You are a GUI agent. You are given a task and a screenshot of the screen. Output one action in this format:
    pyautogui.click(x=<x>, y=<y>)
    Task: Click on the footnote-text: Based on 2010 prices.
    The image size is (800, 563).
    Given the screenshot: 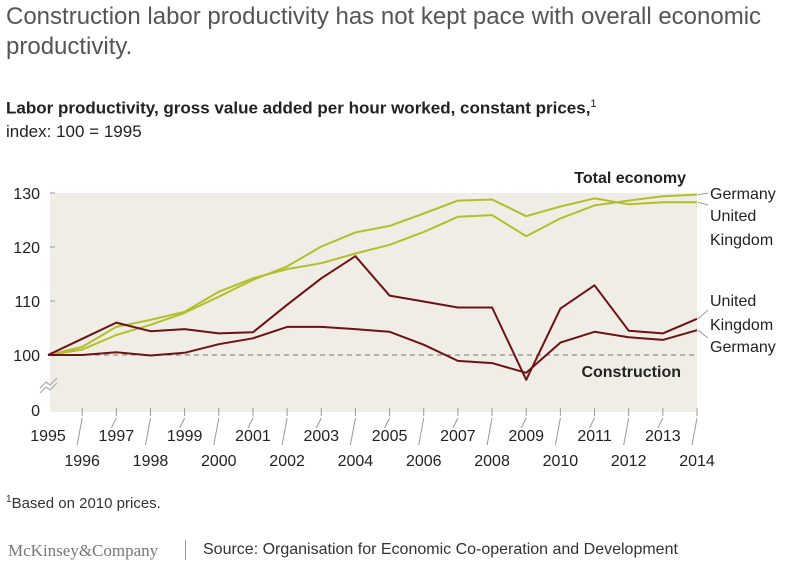 What is the action you would take?
    pyautogui.click(x=86, y=503)
    